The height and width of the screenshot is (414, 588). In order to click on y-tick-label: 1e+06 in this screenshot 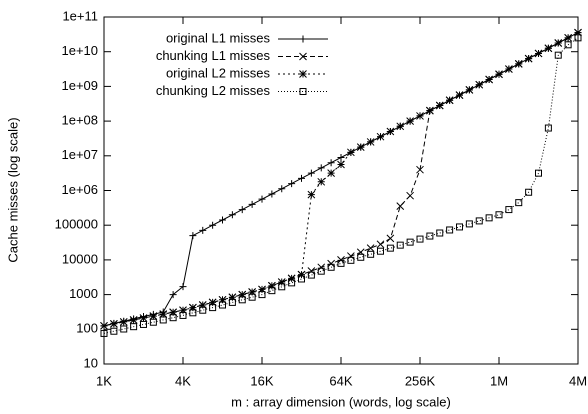, I will do `click(79, 189)`.